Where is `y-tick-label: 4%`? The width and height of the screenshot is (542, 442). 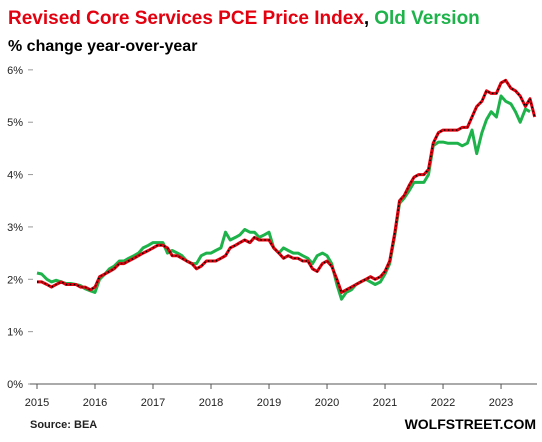
y-tick-label: 4% is located at coordinates (15, 176).